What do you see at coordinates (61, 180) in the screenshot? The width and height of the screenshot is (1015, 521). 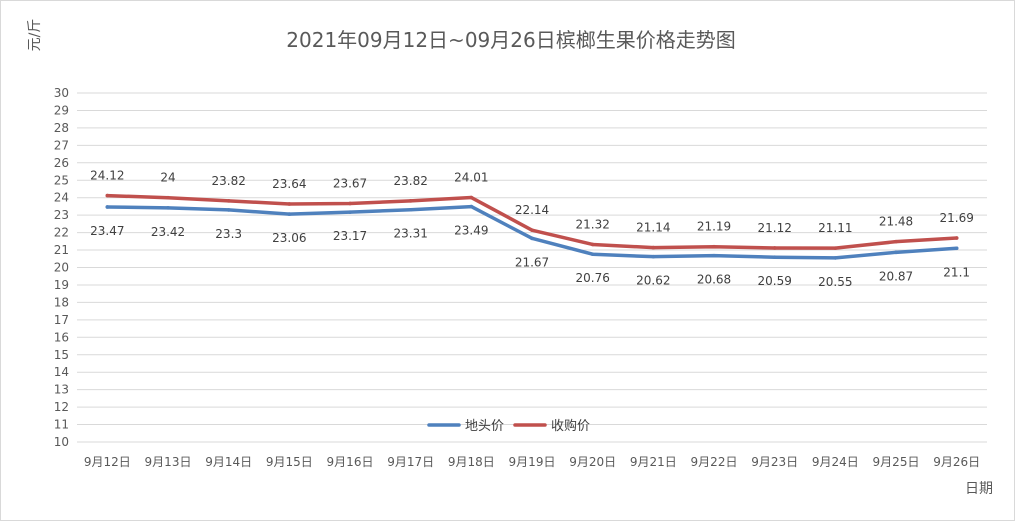 I see `y-tick-label: 25` at bounding box center [61, 180].